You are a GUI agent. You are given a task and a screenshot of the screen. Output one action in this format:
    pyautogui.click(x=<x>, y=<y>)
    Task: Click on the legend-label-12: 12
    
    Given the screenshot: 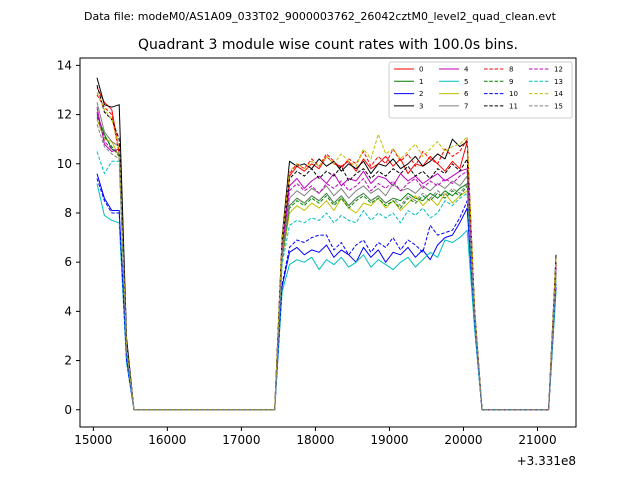 What is the action you would take?
    pyautogui.click(x=558, y=70)
    